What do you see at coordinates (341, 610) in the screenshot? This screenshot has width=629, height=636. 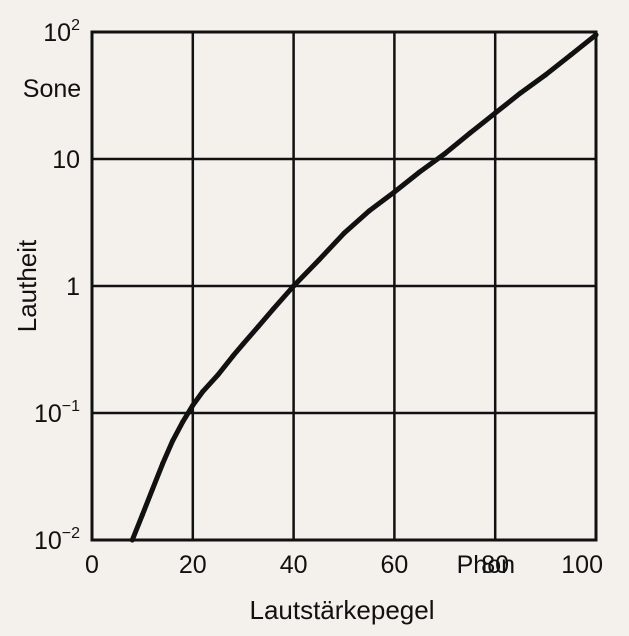 I see `x-axis-title: Lautstärkepegel` at bounding box center [341, 610].